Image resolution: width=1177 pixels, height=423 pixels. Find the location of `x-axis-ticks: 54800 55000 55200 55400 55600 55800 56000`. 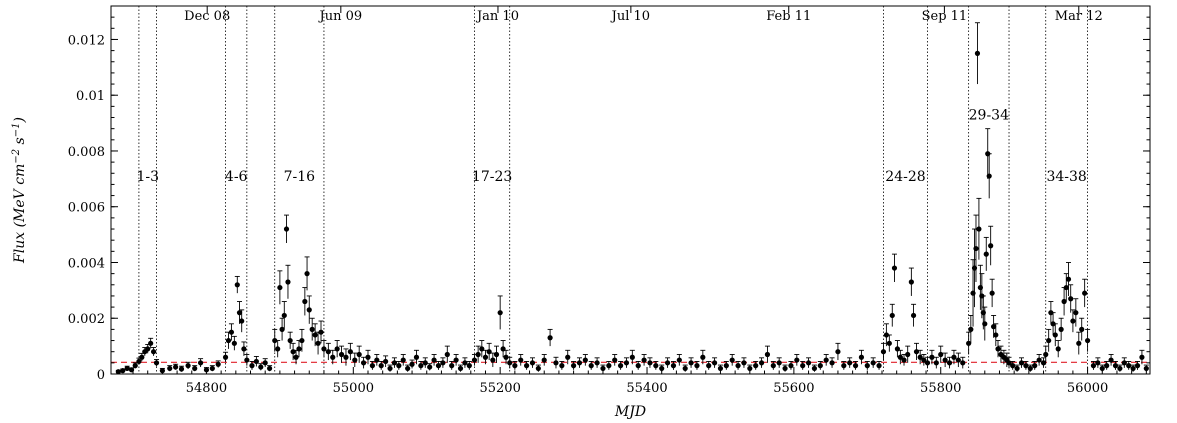

x-axis-ticks: 54800 55000 55200 55400 55600 55800 56000 is located at coordinates (639, 381).